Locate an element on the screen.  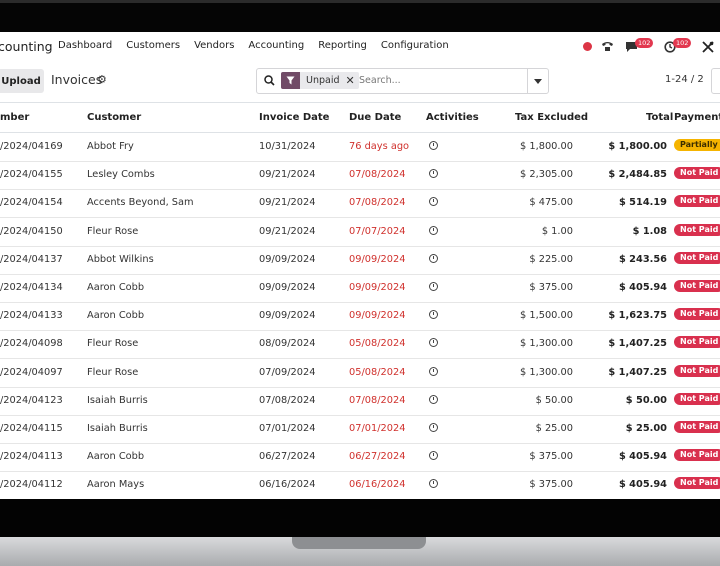
breadcrumb: Invoices is located at coordinates (77, 79).